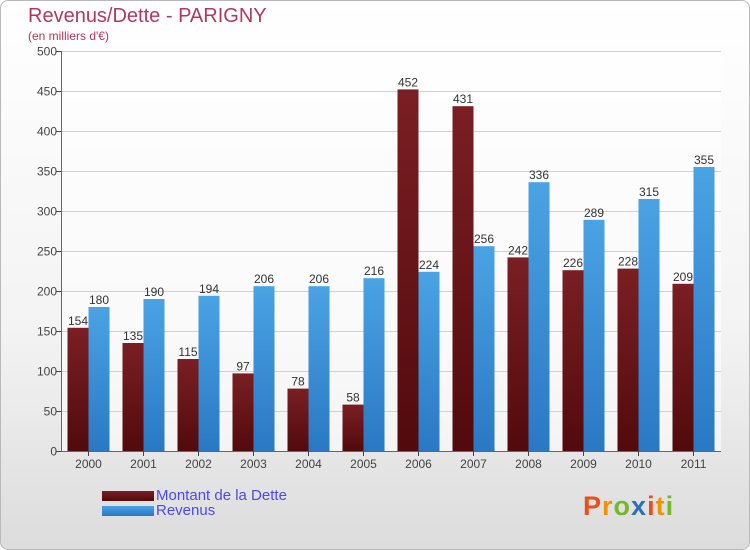 Image resolution: width=750 pixels, height=550 pixels. Describe the element at coordinates (694, 464) in the screenshot. I see `x-tick-label: 2011` at that location.